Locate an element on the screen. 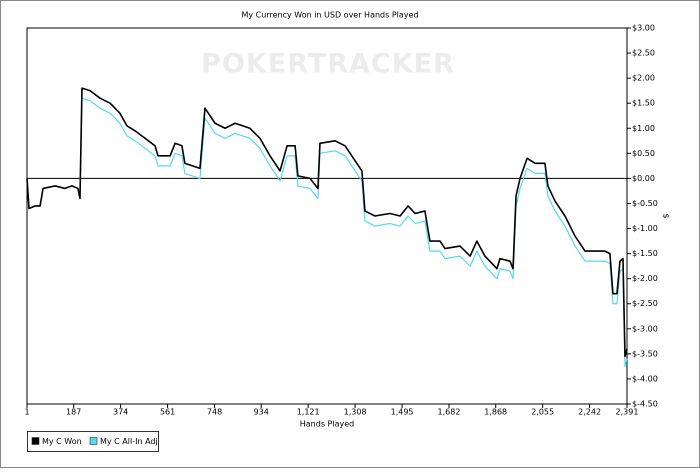 The image size is (700, 472). x-tick-label: 2,055 is located at coordinates (542, 412).